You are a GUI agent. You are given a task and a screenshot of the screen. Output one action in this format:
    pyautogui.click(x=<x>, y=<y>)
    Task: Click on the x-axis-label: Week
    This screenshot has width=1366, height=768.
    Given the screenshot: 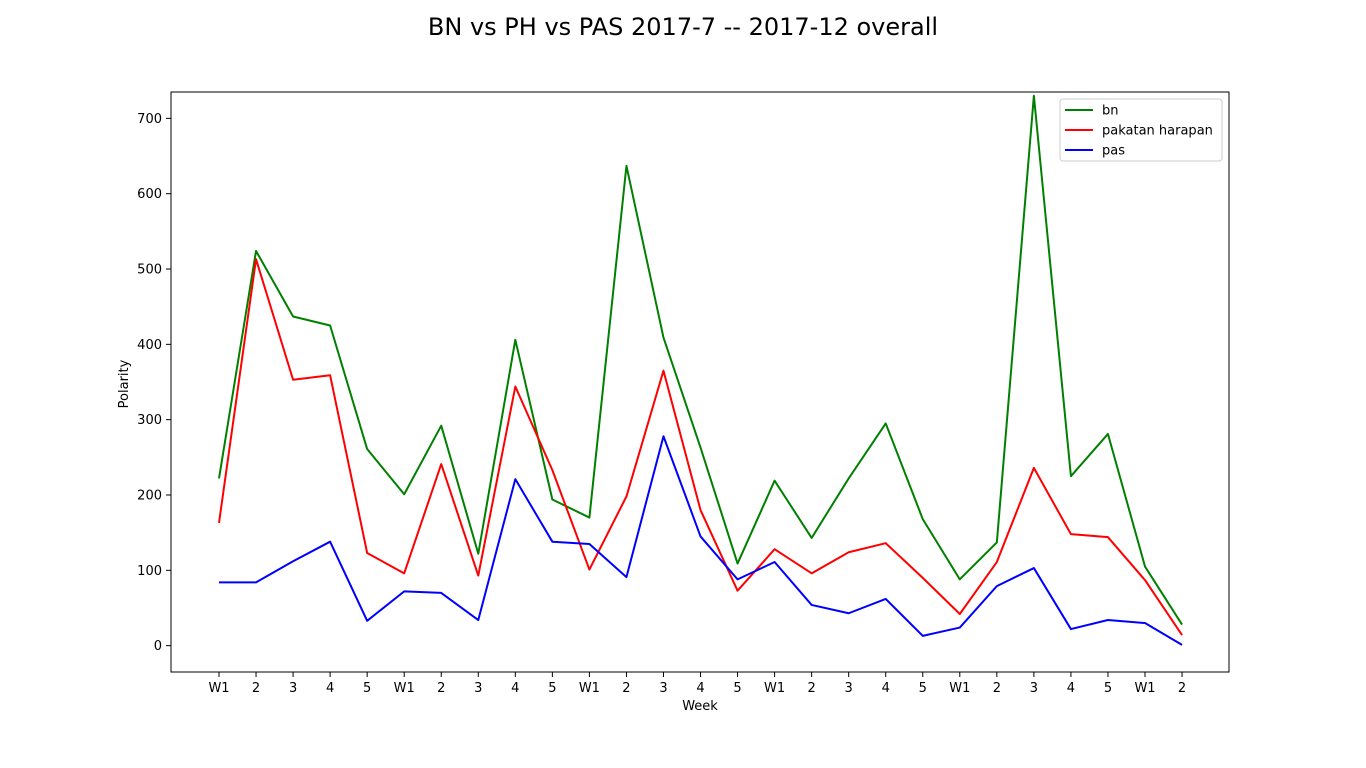 What is the action you would take?
    pyautogui.click(x=700, y=706)
    